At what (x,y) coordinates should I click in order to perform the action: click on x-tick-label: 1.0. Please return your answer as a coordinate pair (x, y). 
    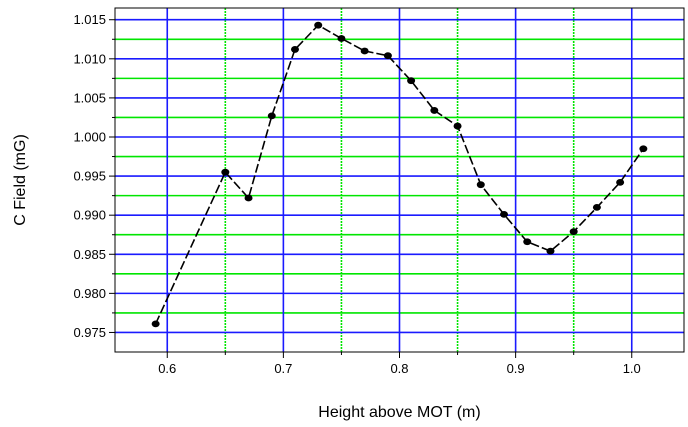
    Looking at the image, I should click on (632, 368).